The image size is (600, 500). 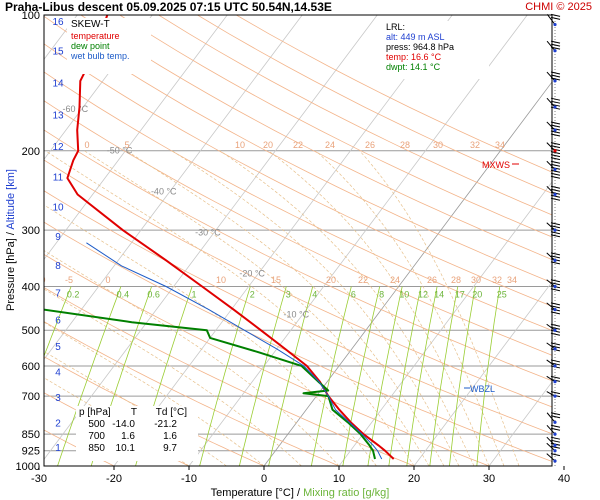 What do you see at coordinates (189, 479) in the screenshot?
I see `x-tick-label: -10` at bounding box center [189, 479].